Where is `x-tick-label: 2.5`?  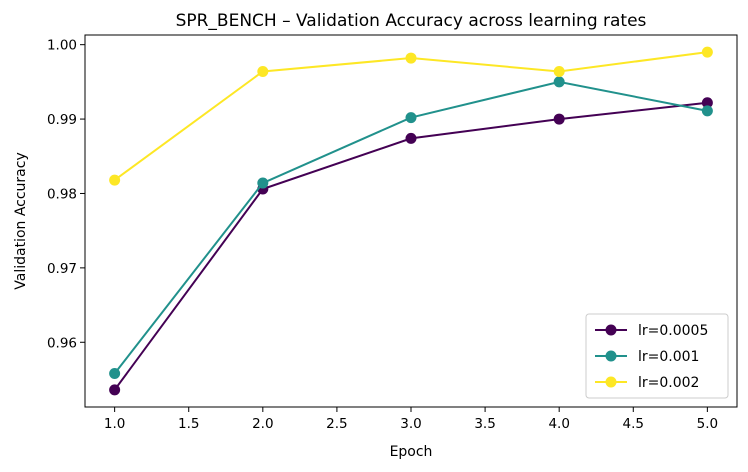
x-tick-label: 2.5 is located at coordinates (336, 424).